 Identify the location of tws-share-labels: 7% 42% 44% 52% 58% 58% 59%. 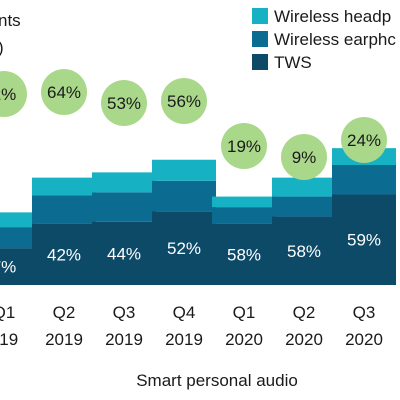
(190, 254).